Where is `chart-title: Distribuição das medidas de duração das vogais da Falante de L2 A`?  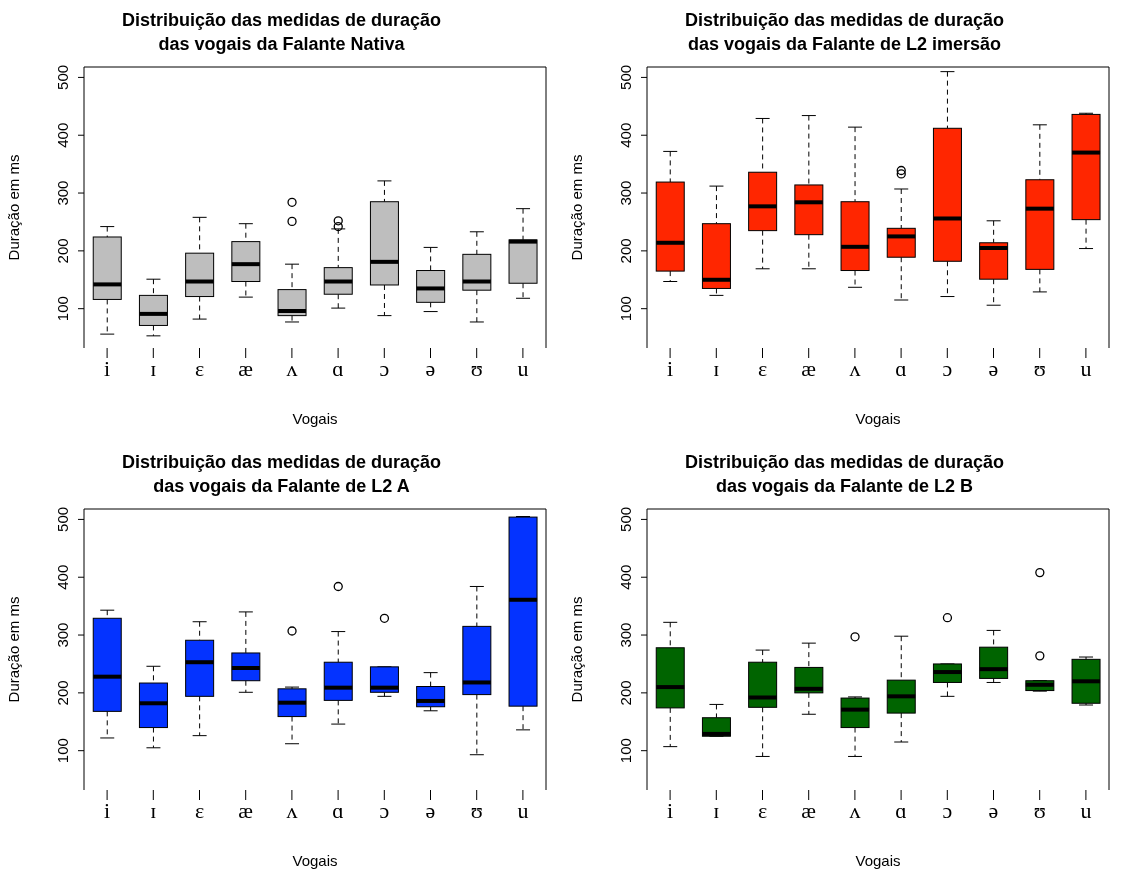
chart-title: Distribuição das medidas de duração das vogais da Falante de L2 A is located at coordinates (281, 474).